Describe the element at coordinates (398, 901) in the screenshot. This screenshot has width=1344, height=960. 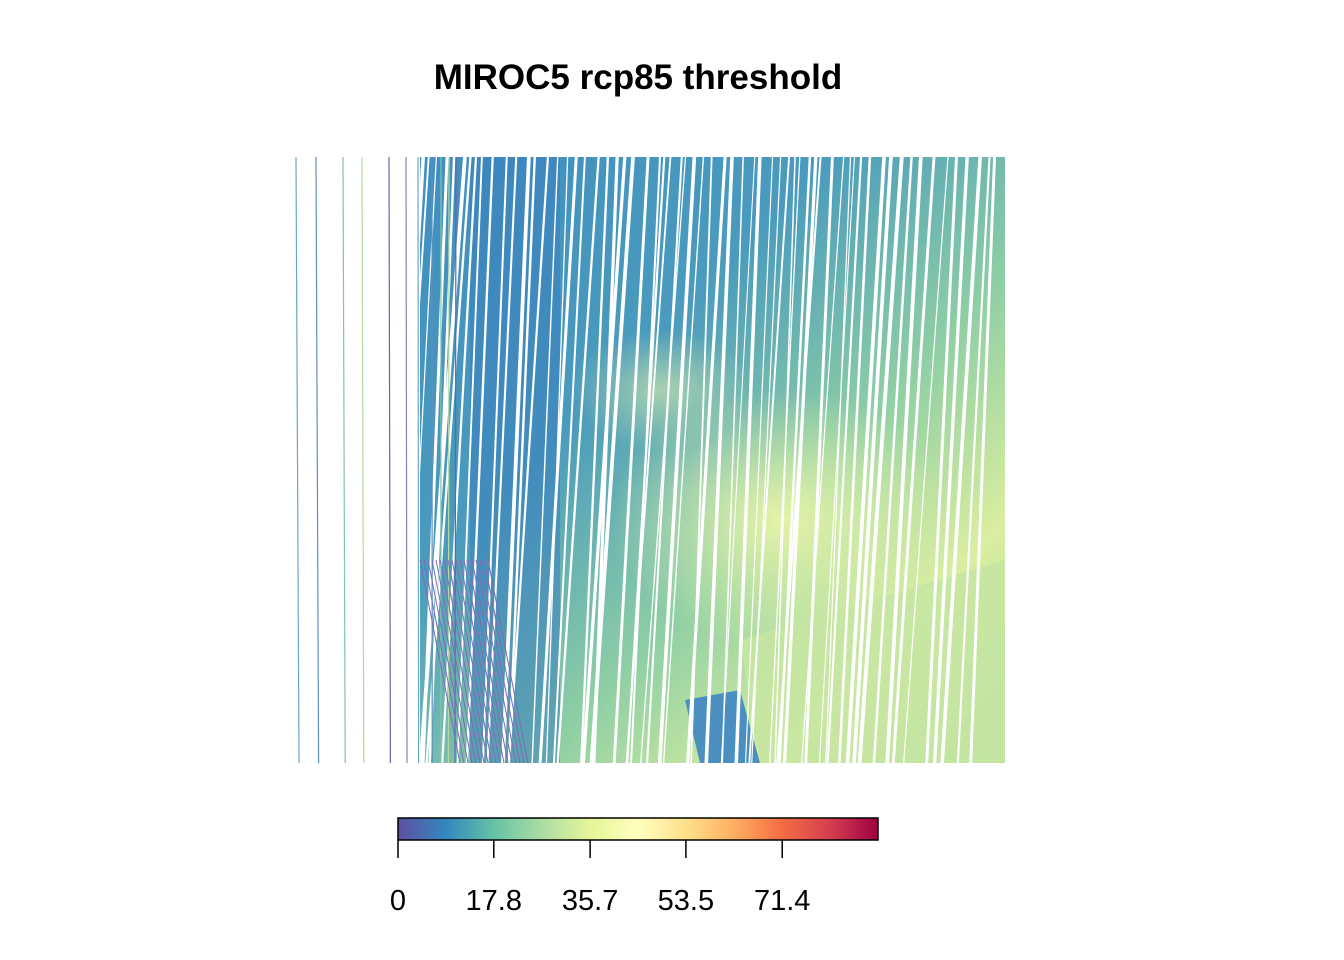
I see `legend-tick-label: 0` at that location.